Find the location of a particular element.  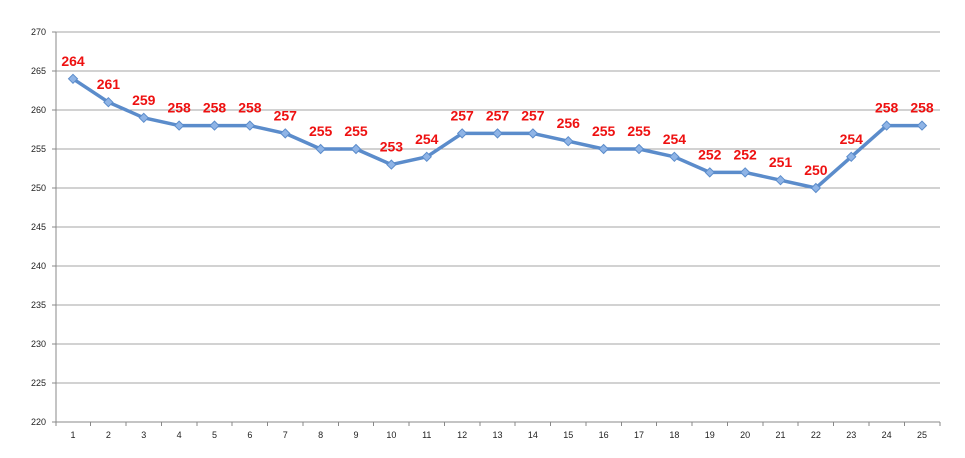

x-tick-label: 2 is located at coordinates (108, 435).